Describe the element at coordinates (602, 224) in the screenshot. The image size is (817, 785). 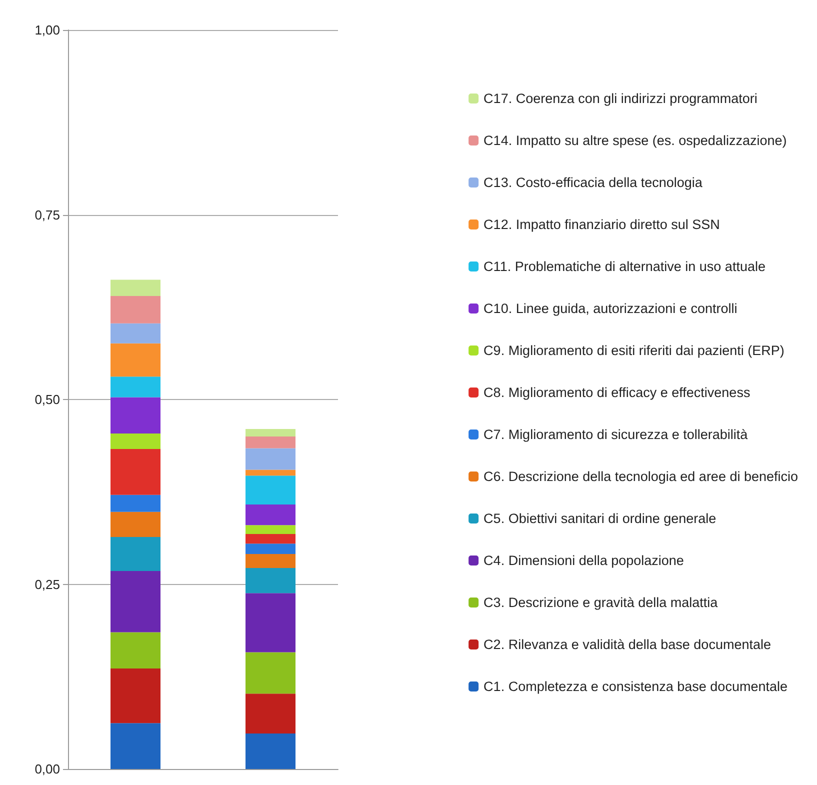
I see `legend-label: C12. Impatto finanziario diretto sul SSN` at that location.